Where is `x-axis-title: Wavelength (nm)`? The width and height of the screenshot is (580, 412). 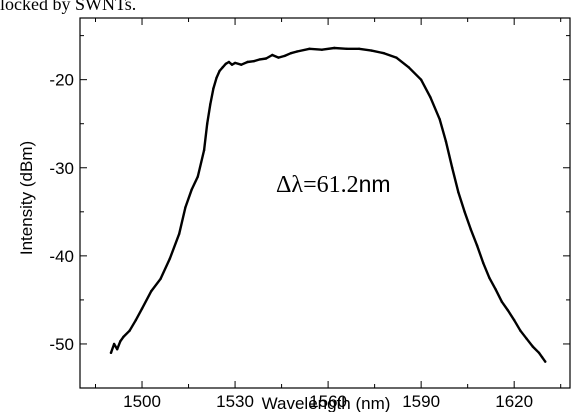
x-axis-title: Wavelength (nm) is located at coordinates (326, 403).